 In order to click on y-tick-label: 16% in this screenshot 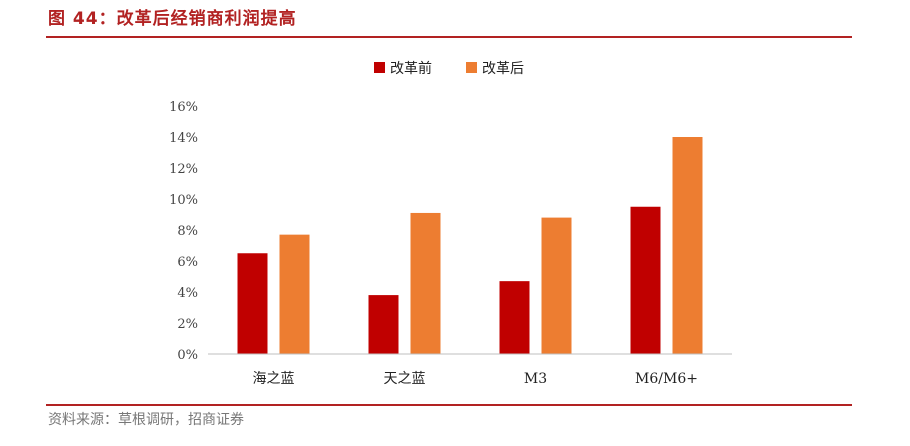, I will do `click(183, 107)`.